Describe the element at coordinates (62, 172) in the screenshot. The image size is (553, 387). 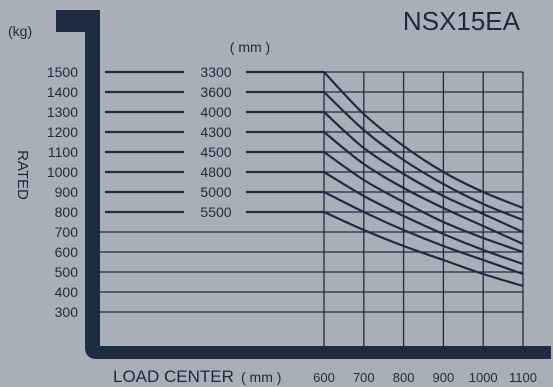
I see `y-tick-label: 1000` at that location.